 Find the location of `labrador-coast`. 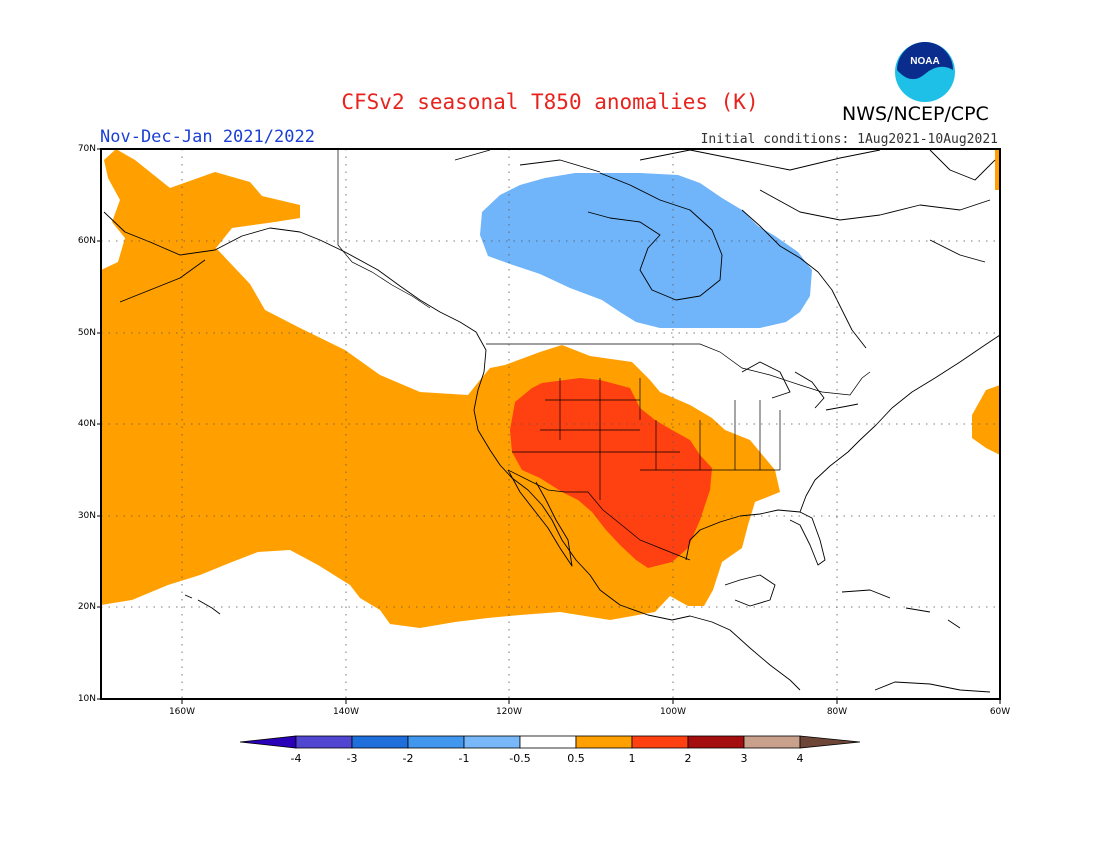

labrador-coast is located at coordinates (804, 279).